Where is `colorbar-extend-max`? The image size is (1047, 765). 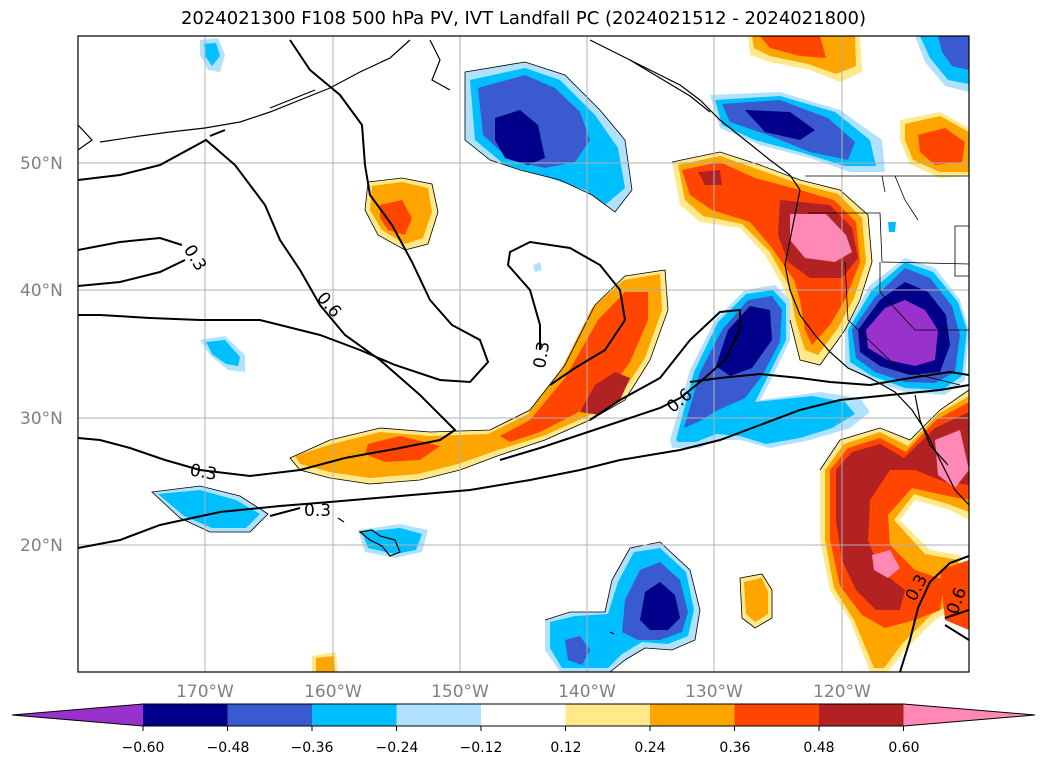
colorbar-extend-max is located at coordinates (969, 715).